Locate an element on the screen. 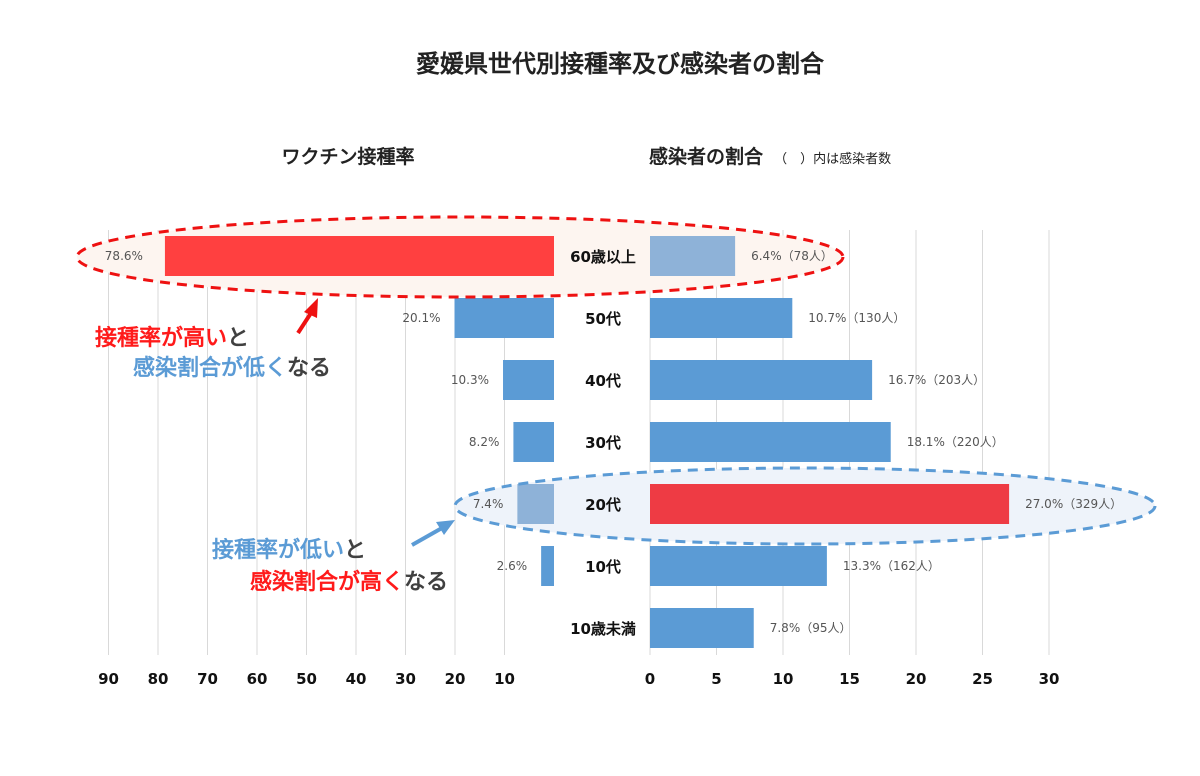 The width and height of the screenshot is (1200, 776). right-chart-heading-group: 感染者の割合 （ ）内は感染者数 is located at coordinates (770, 156).